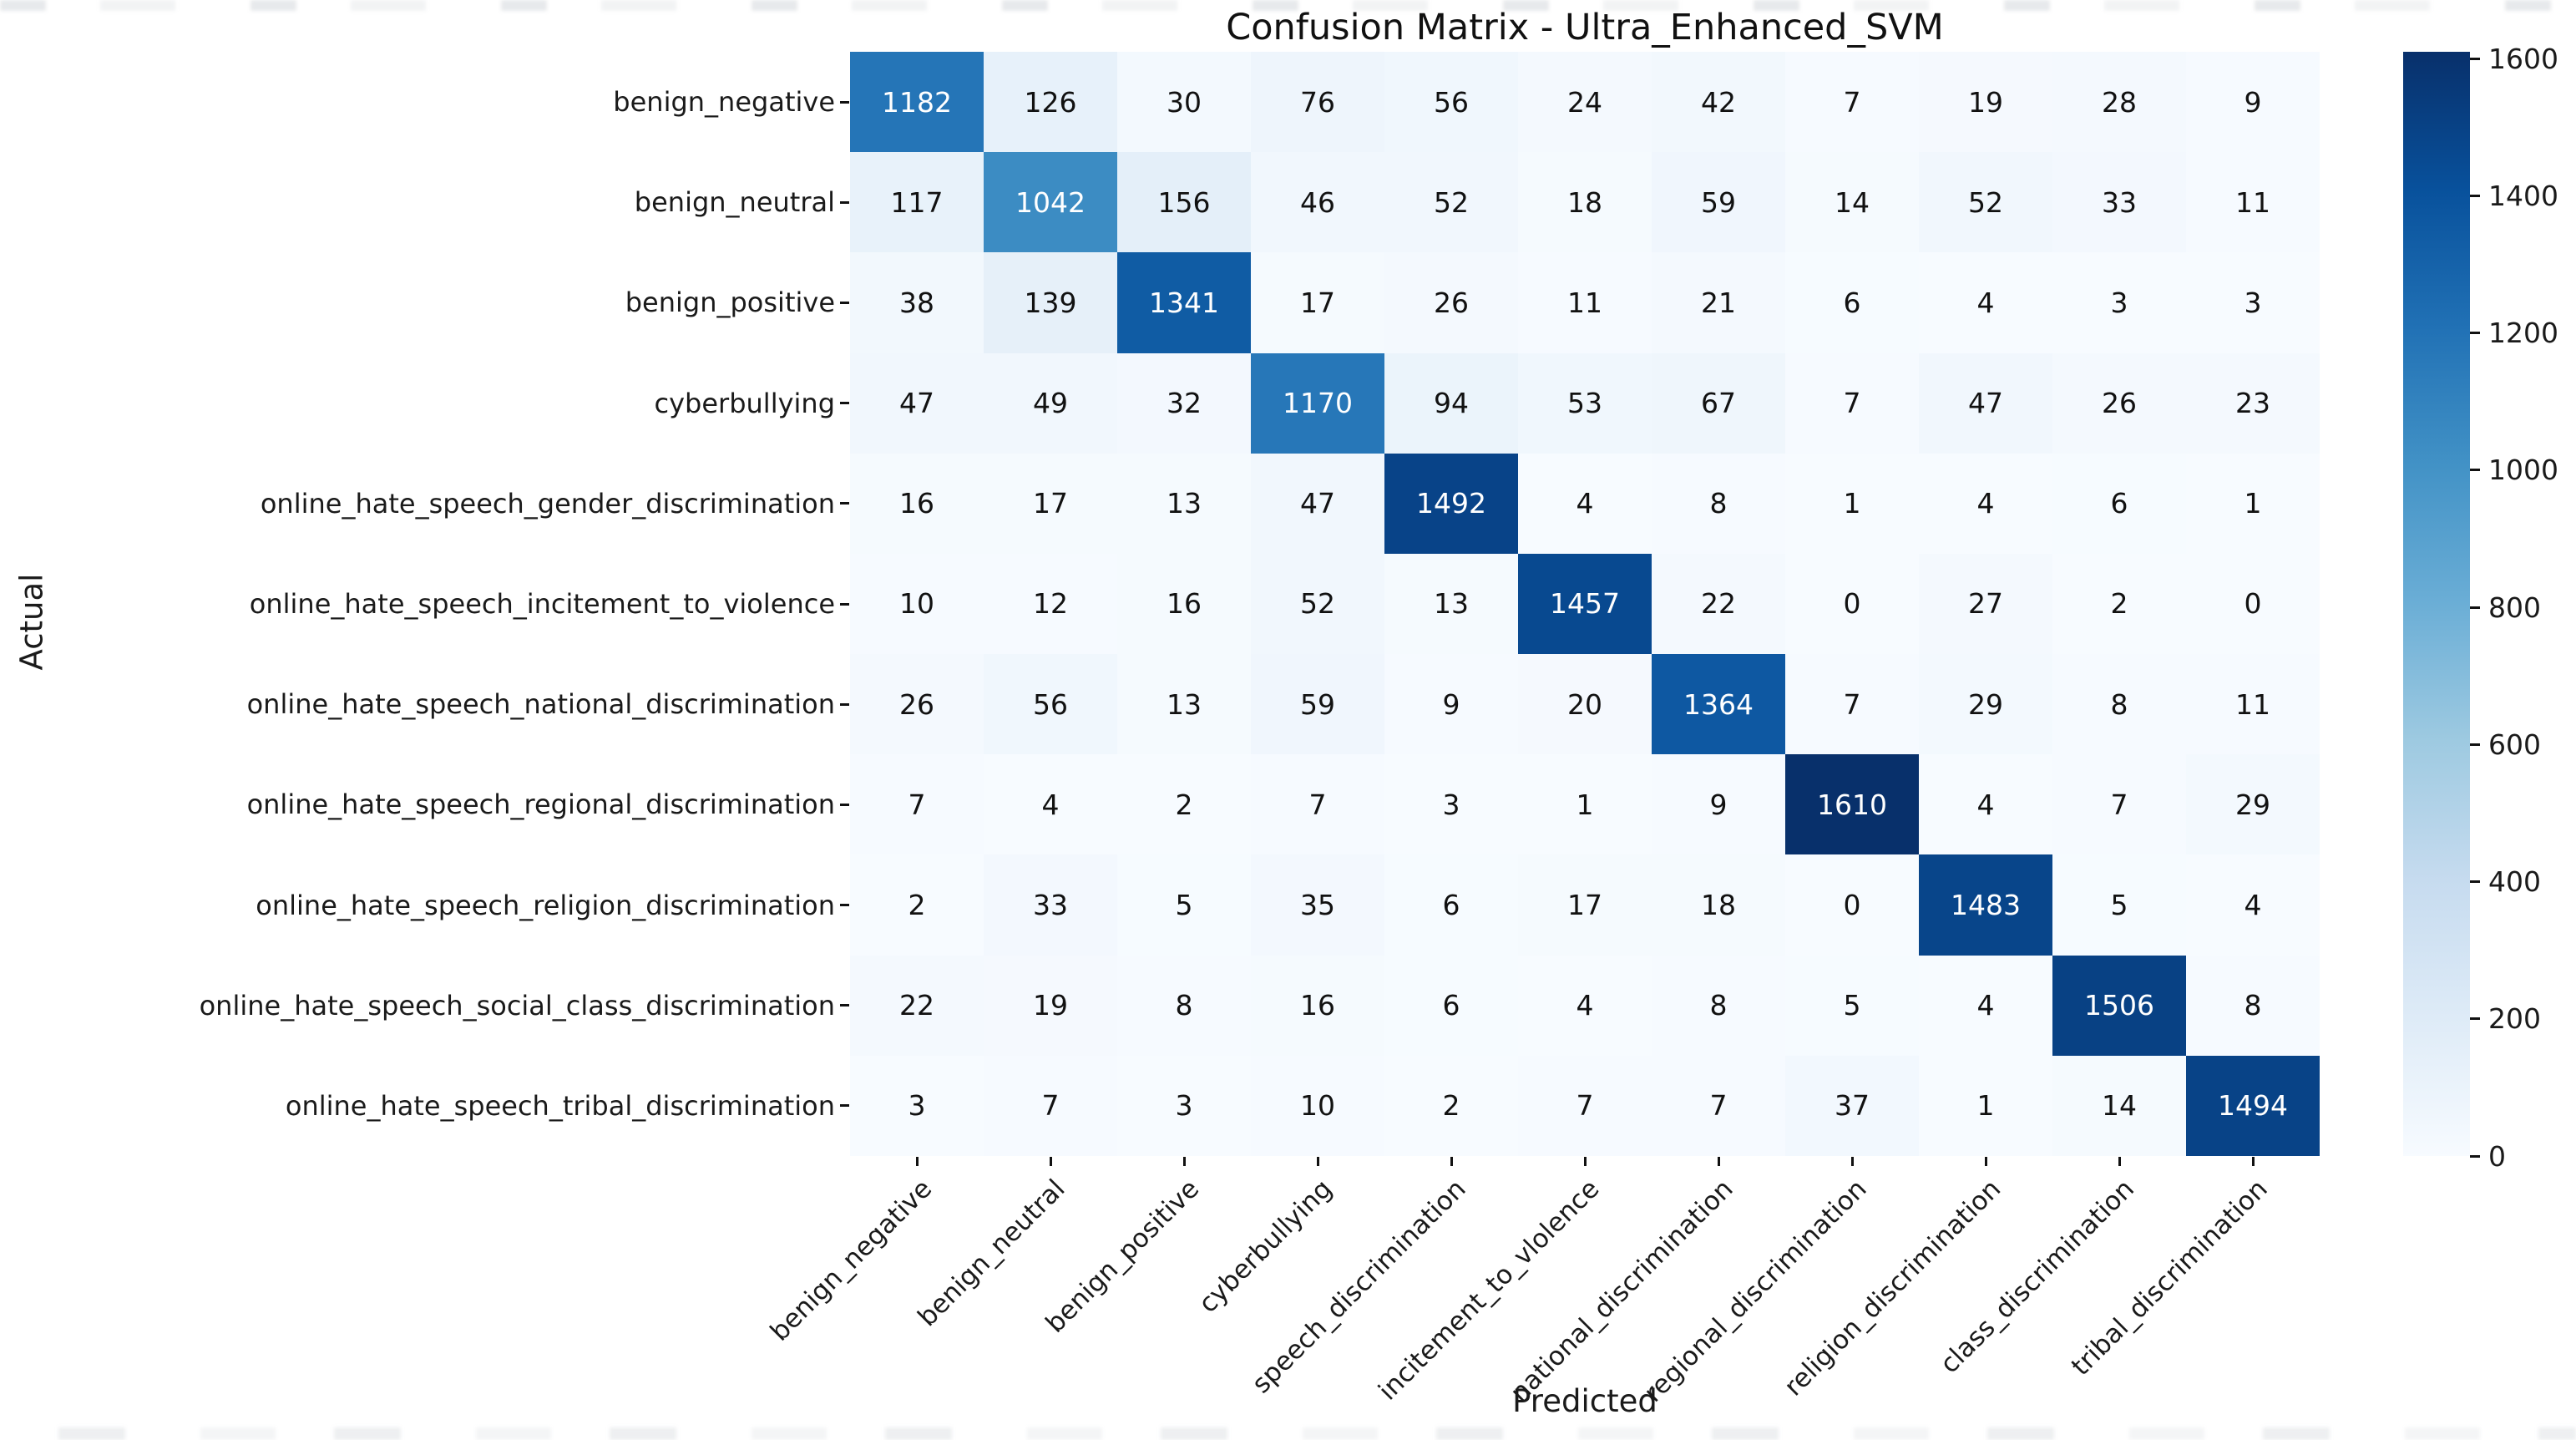 This screenshot has width=2576, height=1440. Describe the element at coordinates (2253, 804) in the screenshot. I see `heatmap-cell: 29` at that location.